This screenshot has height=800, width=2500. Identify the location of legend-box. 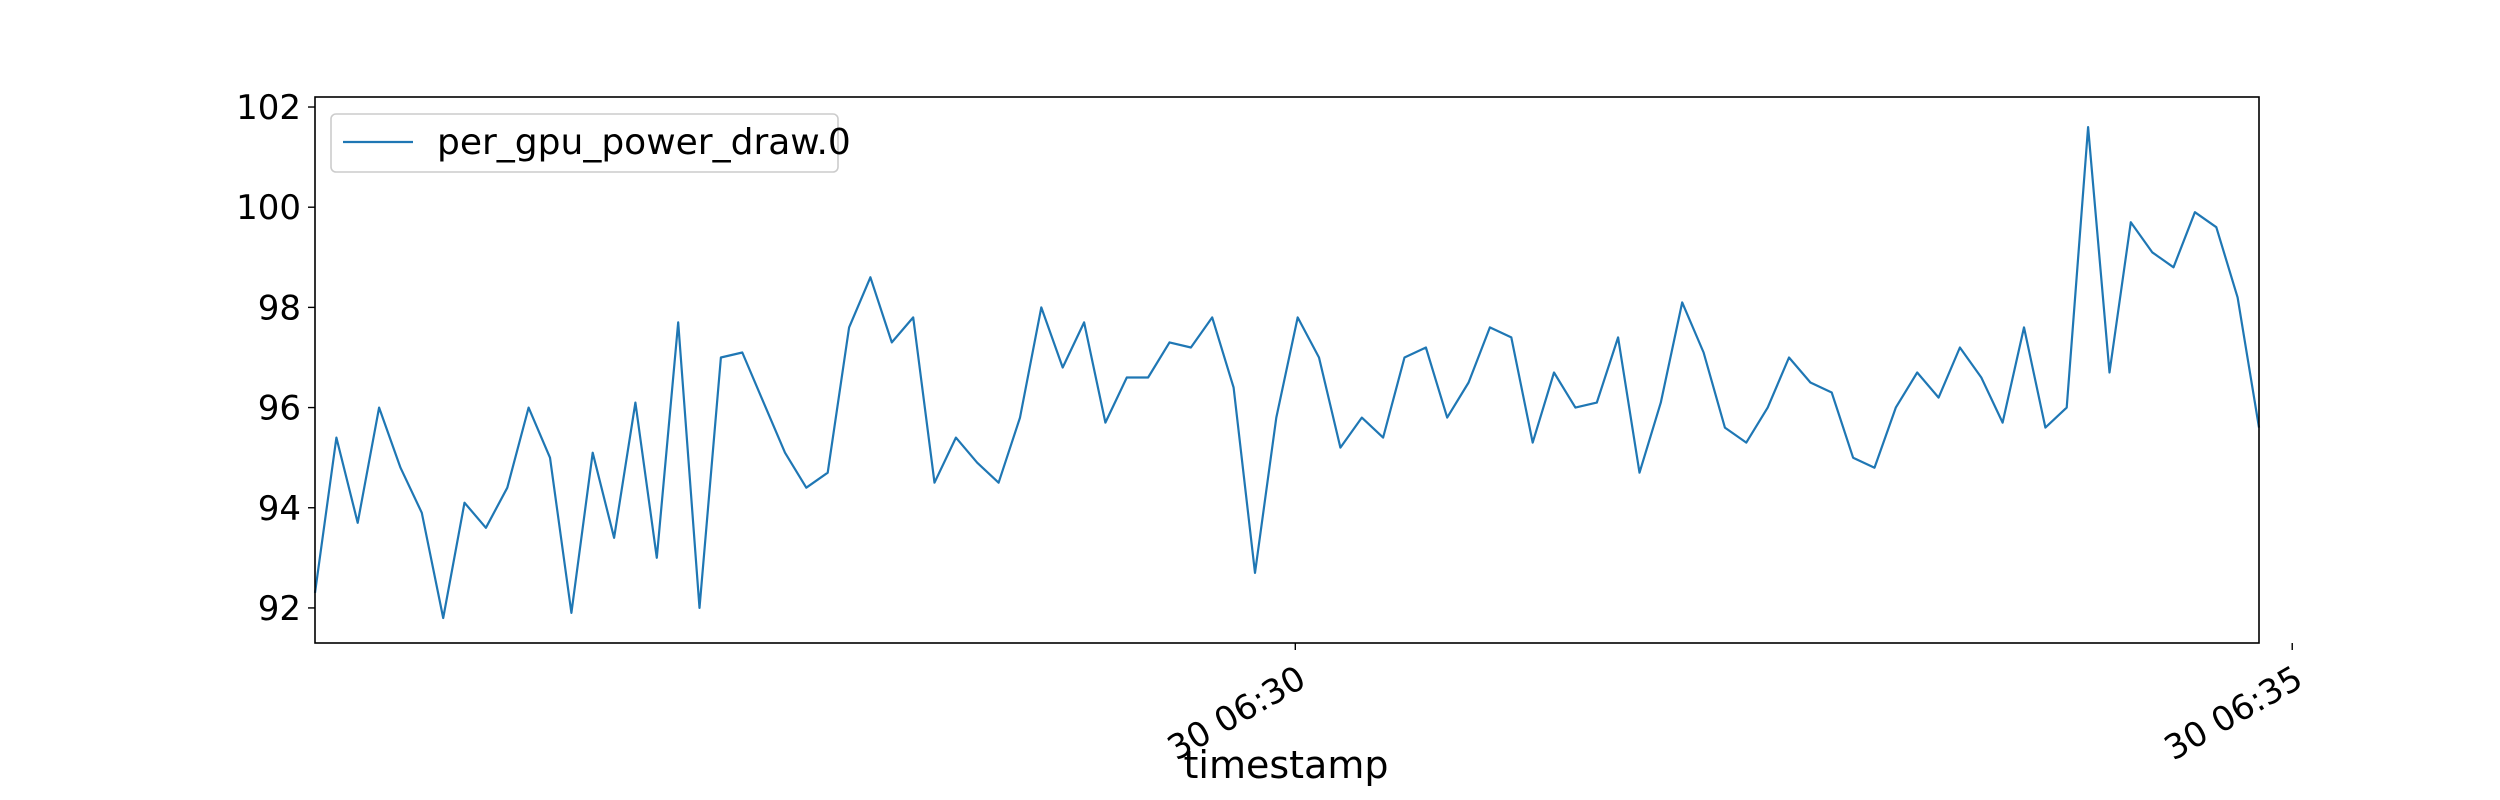
(584, 143).